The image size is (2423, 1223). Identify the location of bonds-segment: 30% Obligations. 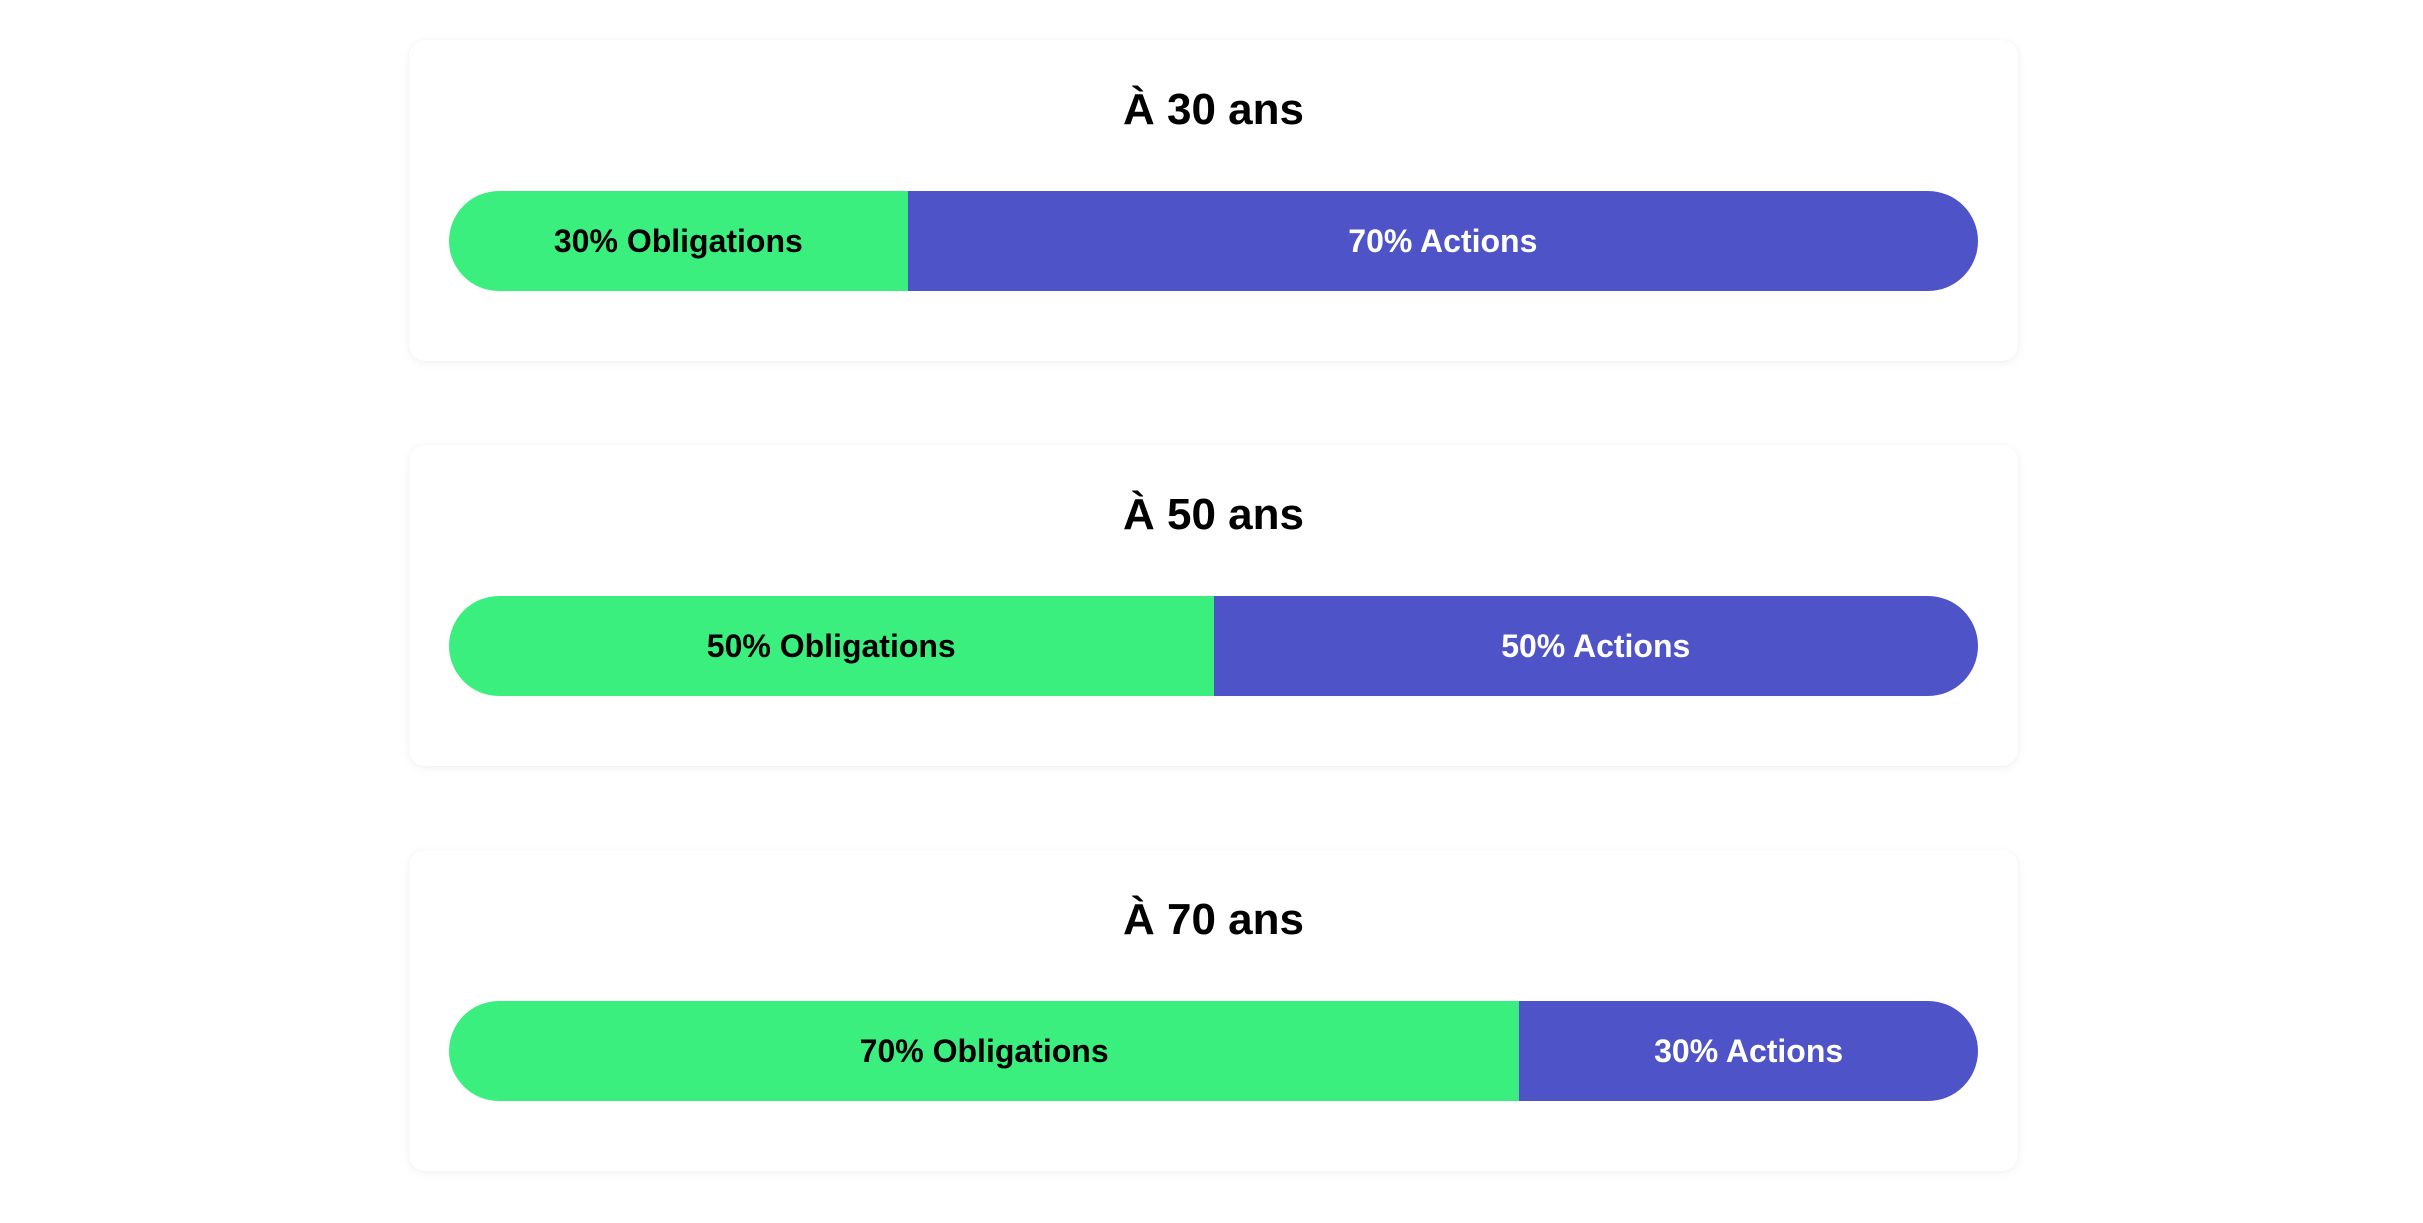
(678, 241).